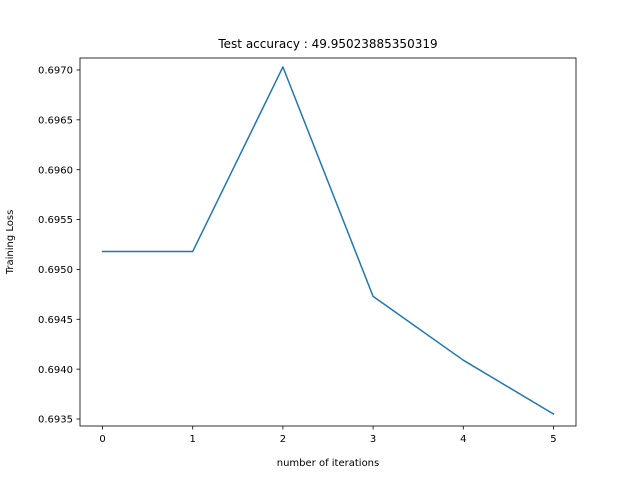 The width and height of the screenshot is (640, 480). What do you see at coordinates (463, 439) in the screenshot?
I see `x-tick-label: 4` at bounding box center [463, 439].